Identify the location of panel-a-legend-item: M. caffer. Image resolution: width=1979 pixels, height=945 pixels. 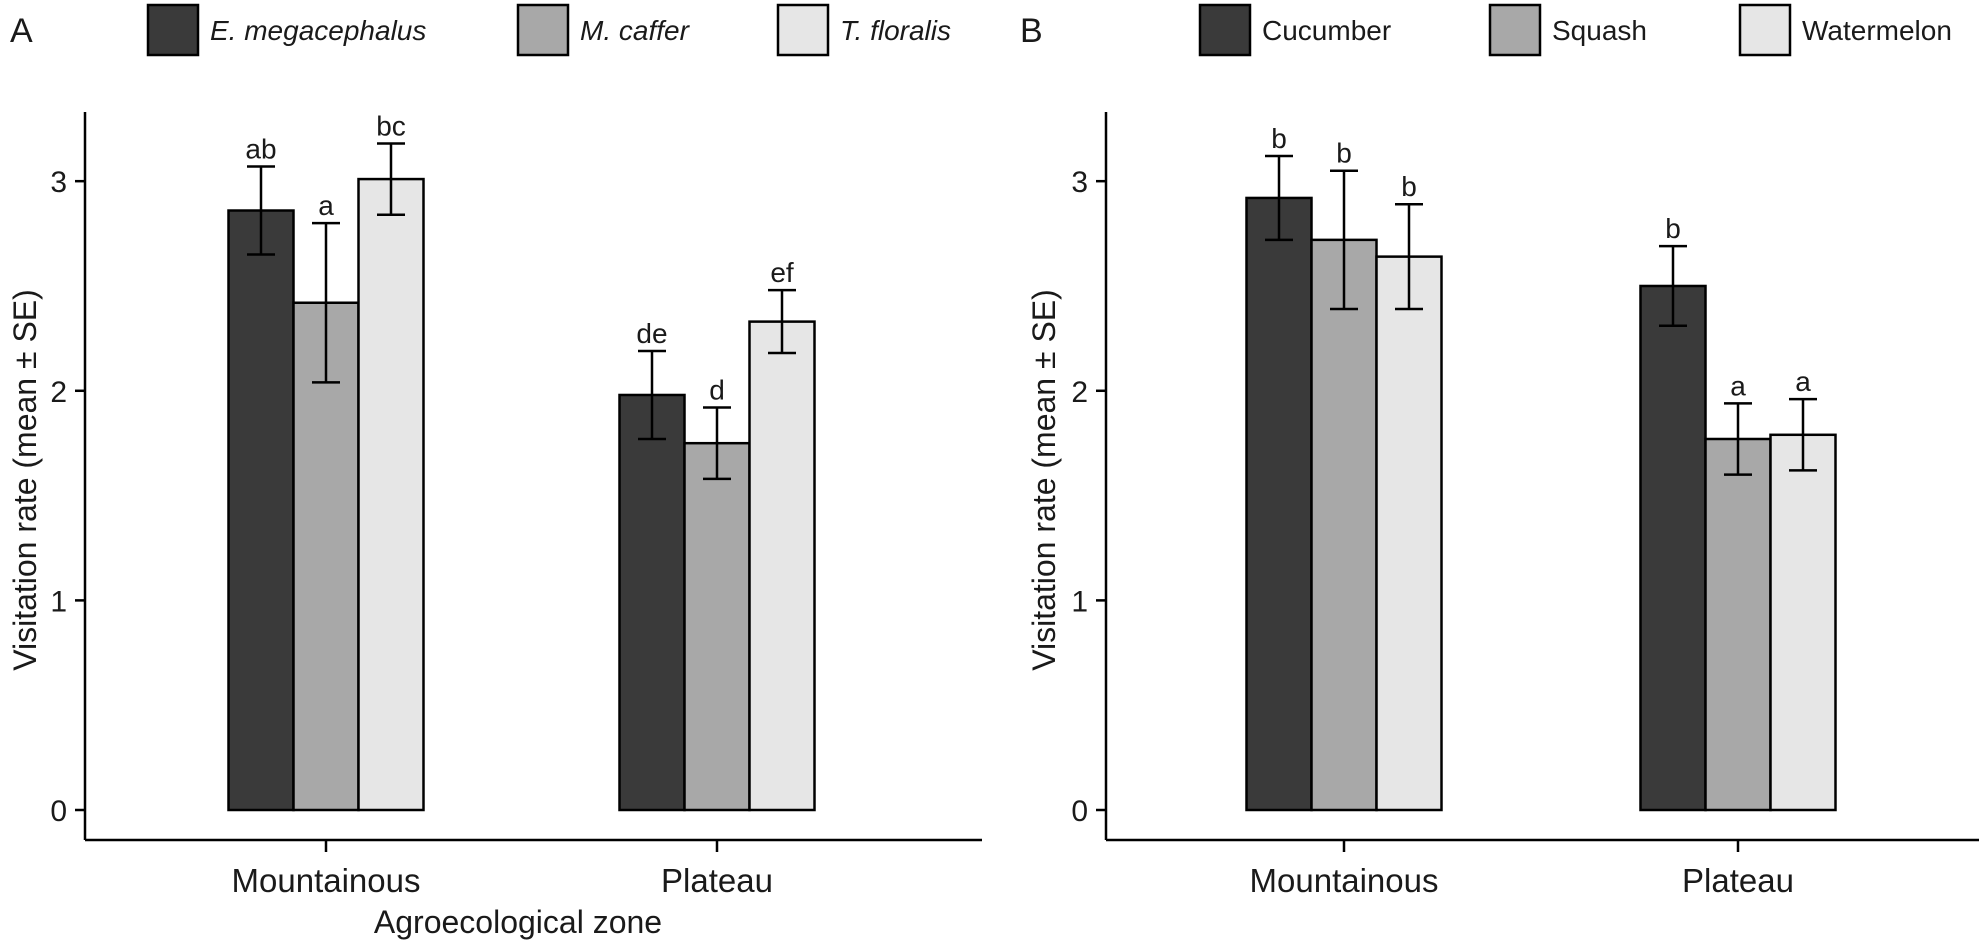
(603, 30).